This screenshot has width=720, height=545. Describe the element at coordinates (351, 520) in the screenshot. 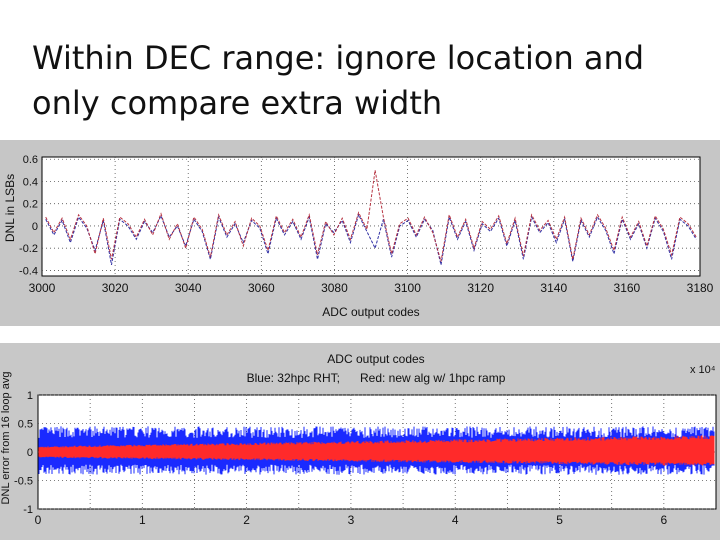

I see `chart2-x-tick-label: 3` at that location.